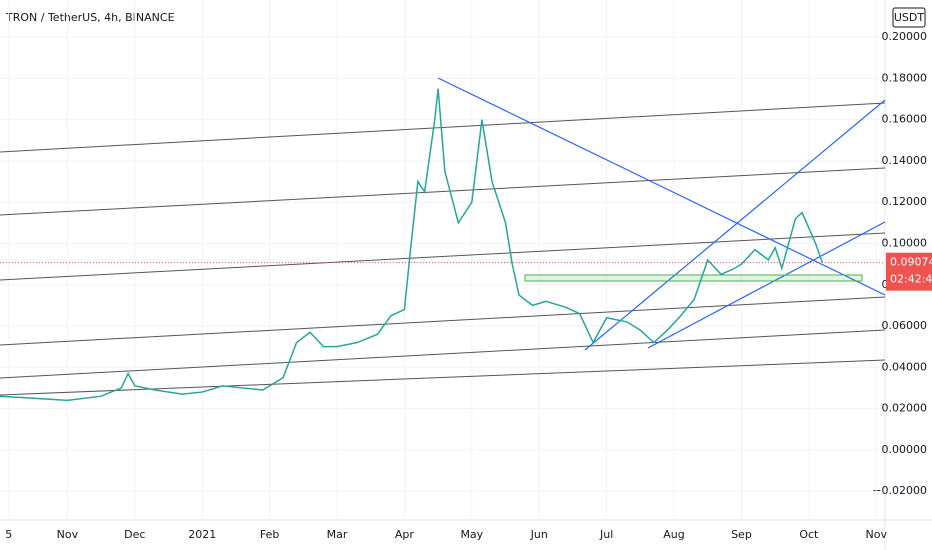  Describe the element at coordinates (905, 366) in the screenshot. I see `y-tick-label: 0.04000` at that location.